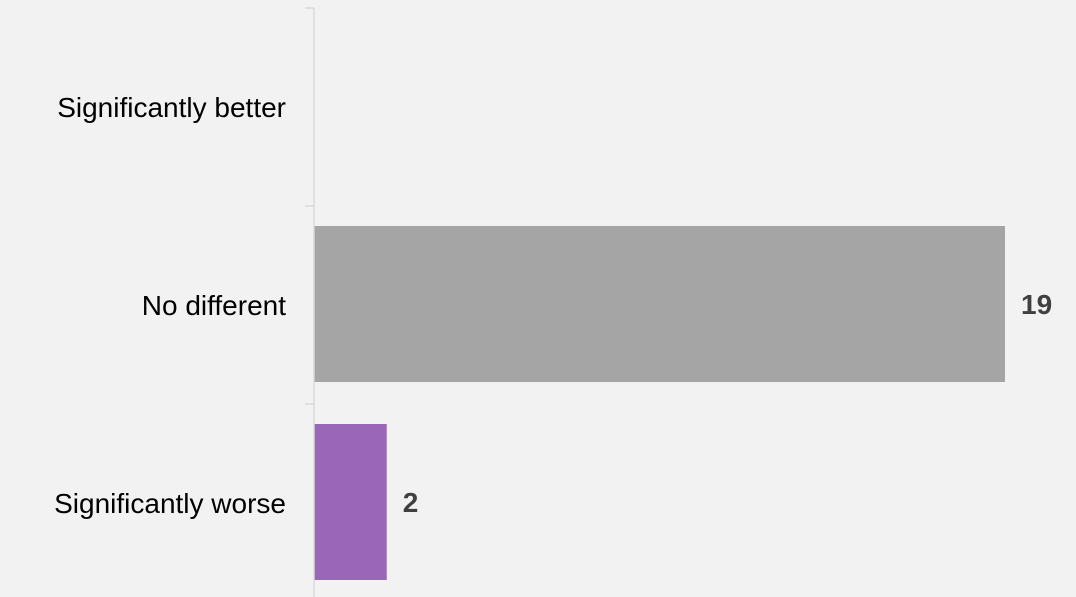 The height and width of the screenshot is (597, 1076). Describe the element at coordinates (170, 503) in the screenshot. I see `category-label: Significantly worse` at that location.